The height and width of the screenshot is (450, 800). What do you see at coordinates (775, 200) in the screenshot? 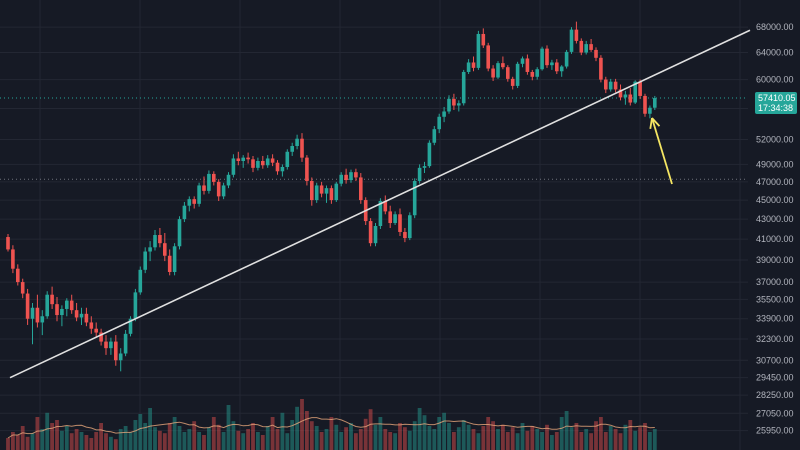
I see `y-tick-label: 45000.00` at bounding box center [775, 200].